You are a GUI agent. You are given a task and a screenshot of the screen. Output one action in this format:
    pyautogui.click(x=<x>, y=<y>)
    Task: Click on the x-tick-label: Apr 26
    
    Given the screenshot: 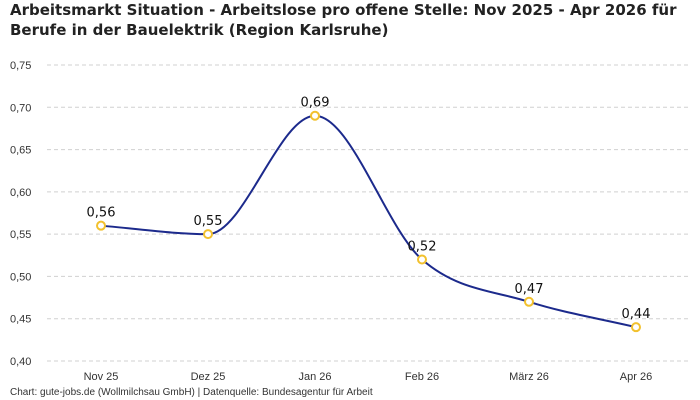 What is the action you would take?
    pyautogui.click(x=636, y=377)
    